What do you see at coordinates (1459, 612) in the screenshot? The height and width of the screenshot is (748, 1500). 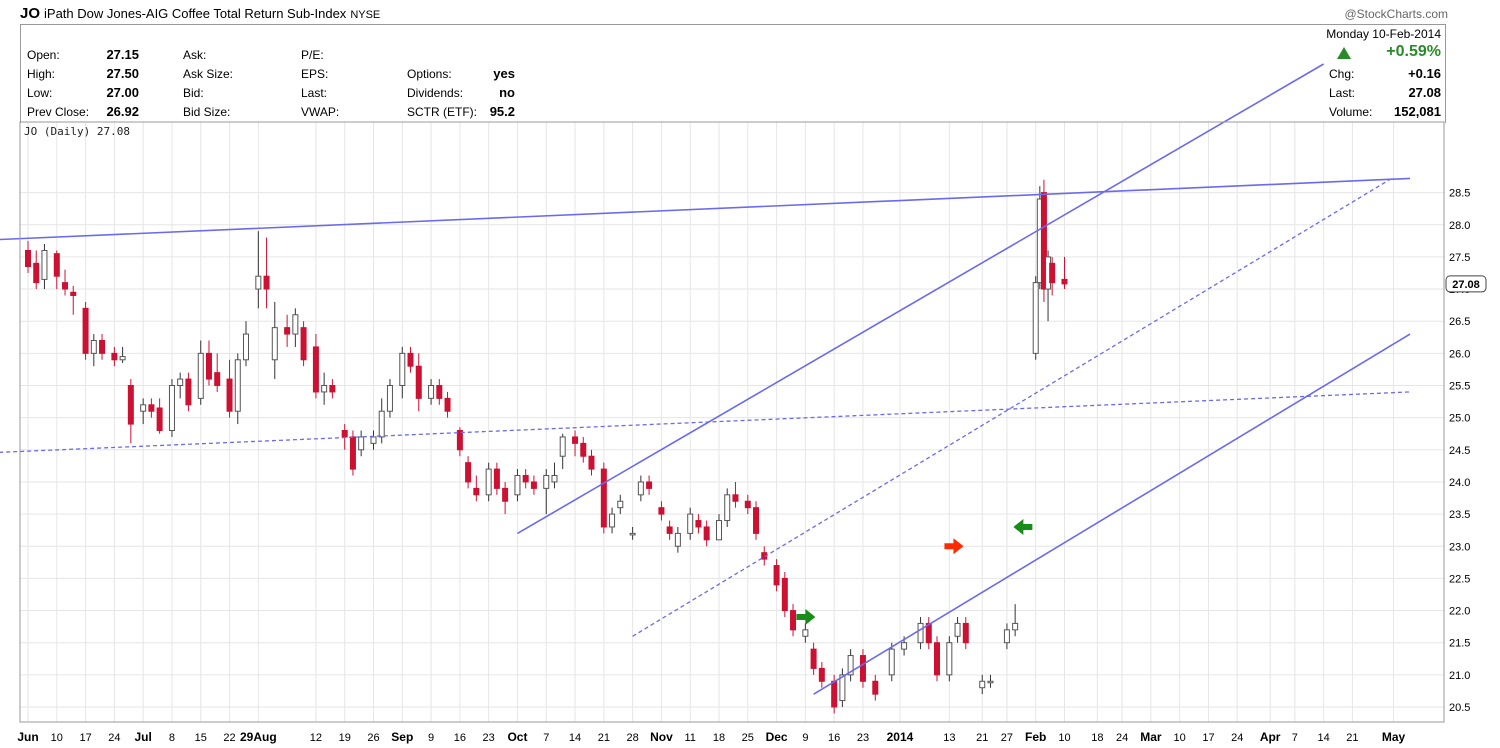 I see `y-tick-label: 22.0` at bounding box center [1459, 612].